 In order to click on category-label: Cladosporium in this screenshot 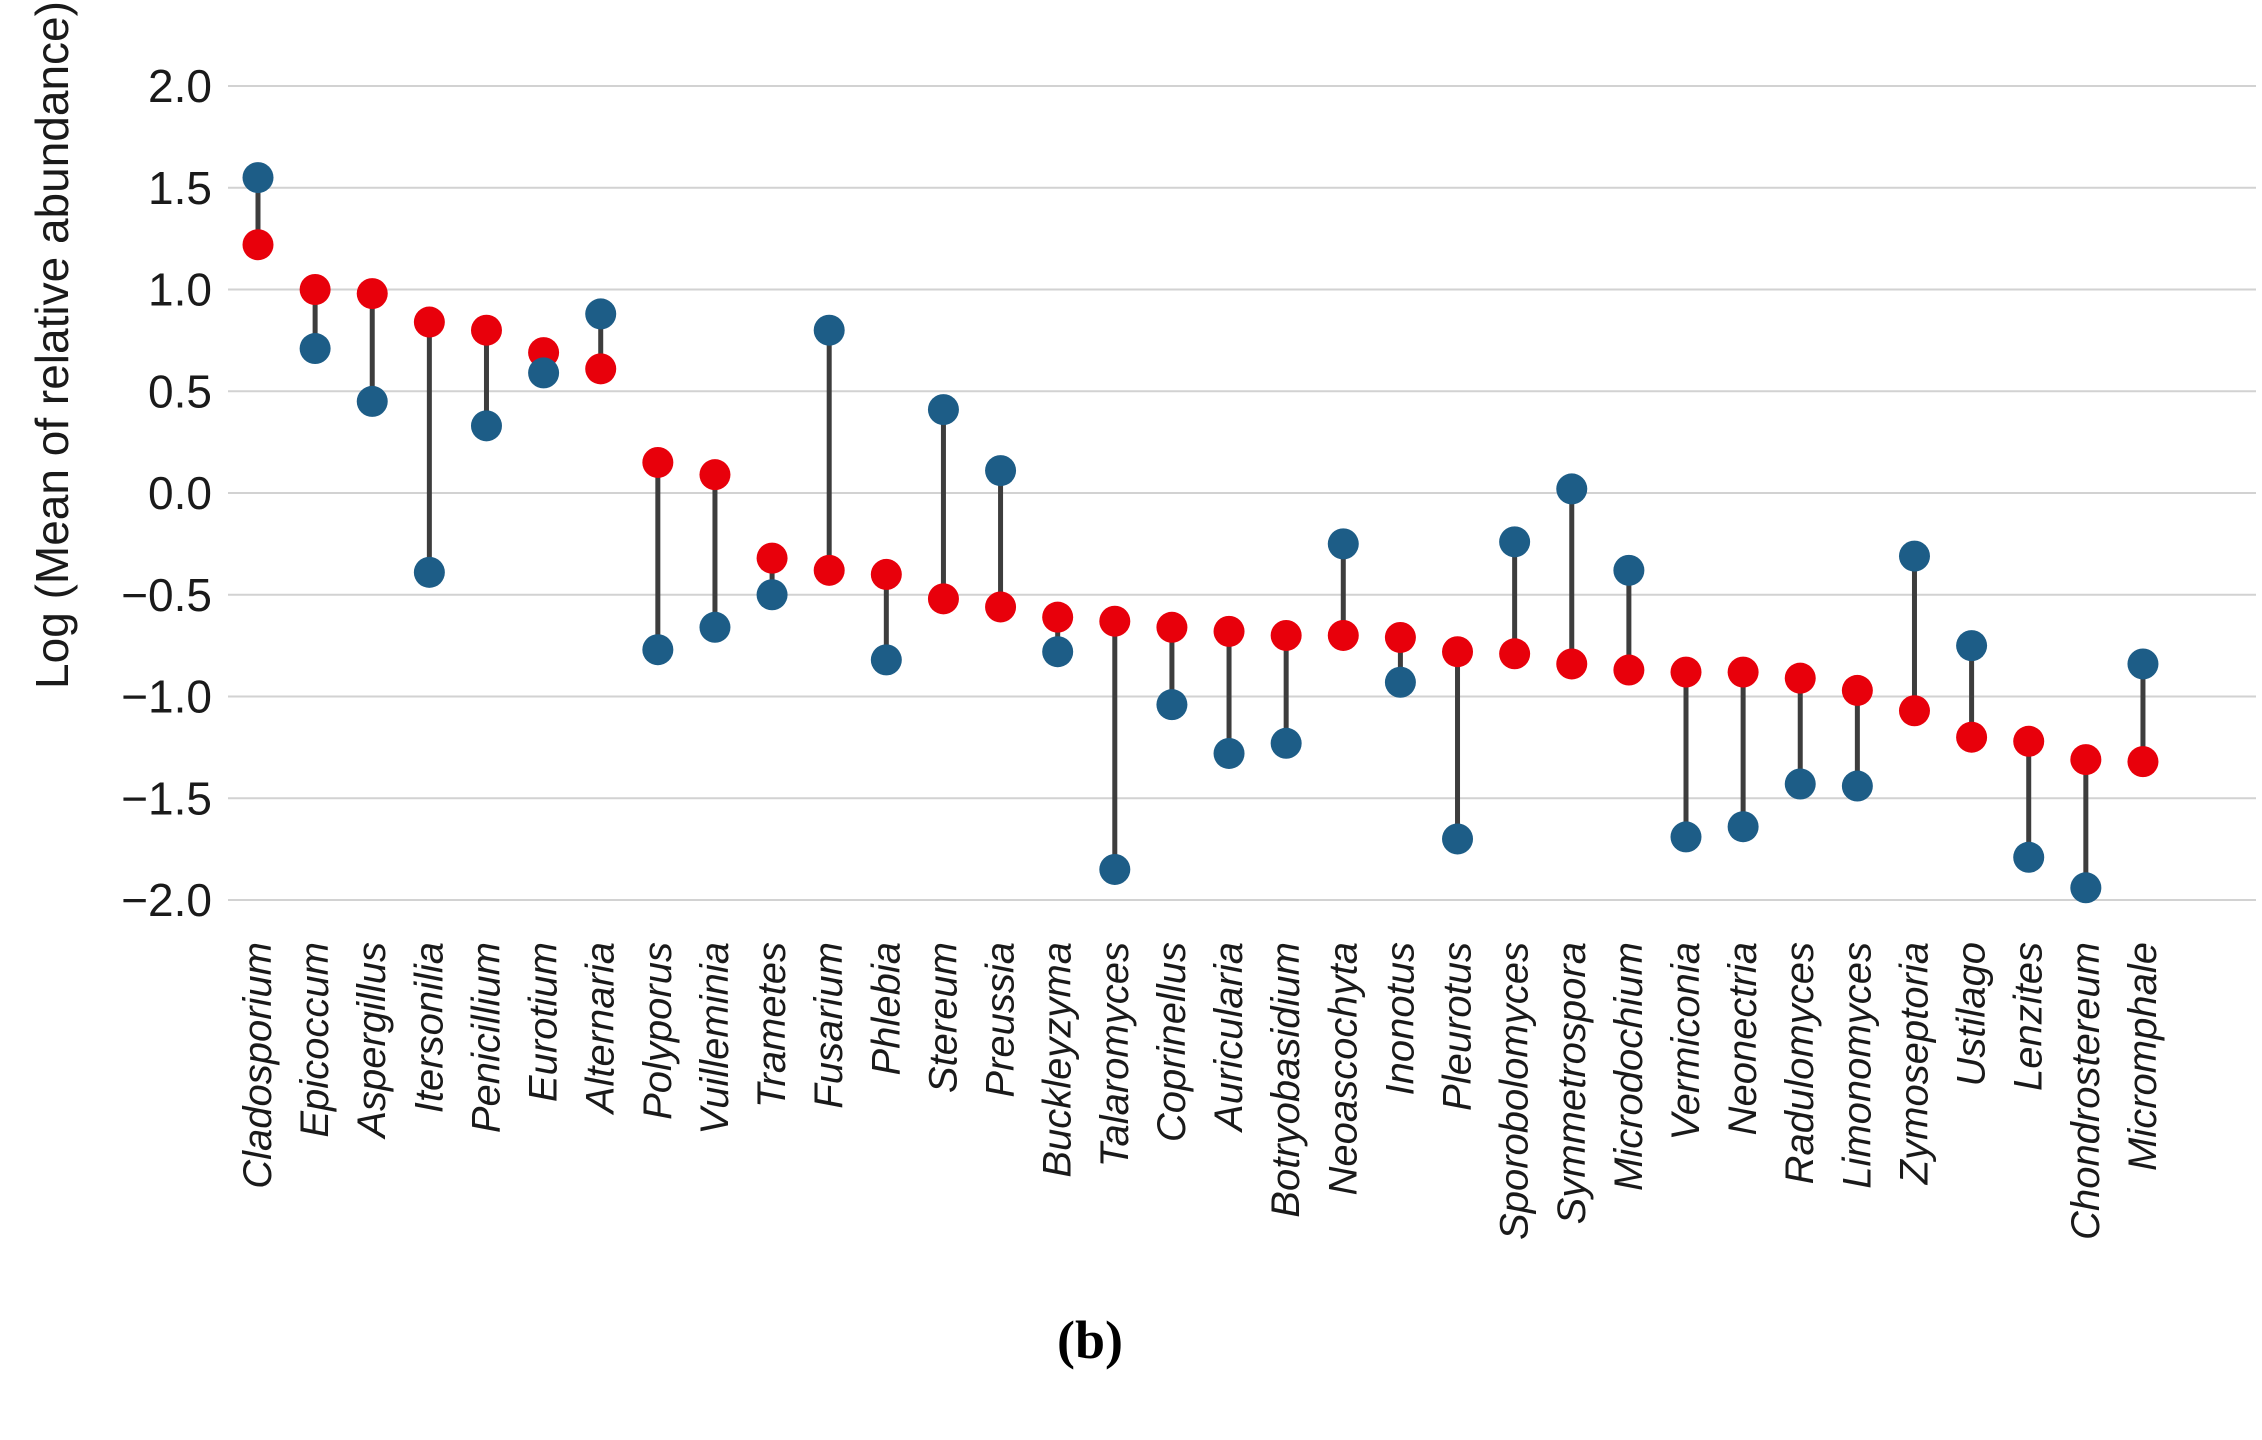, I will do `click(258, 1065)`.